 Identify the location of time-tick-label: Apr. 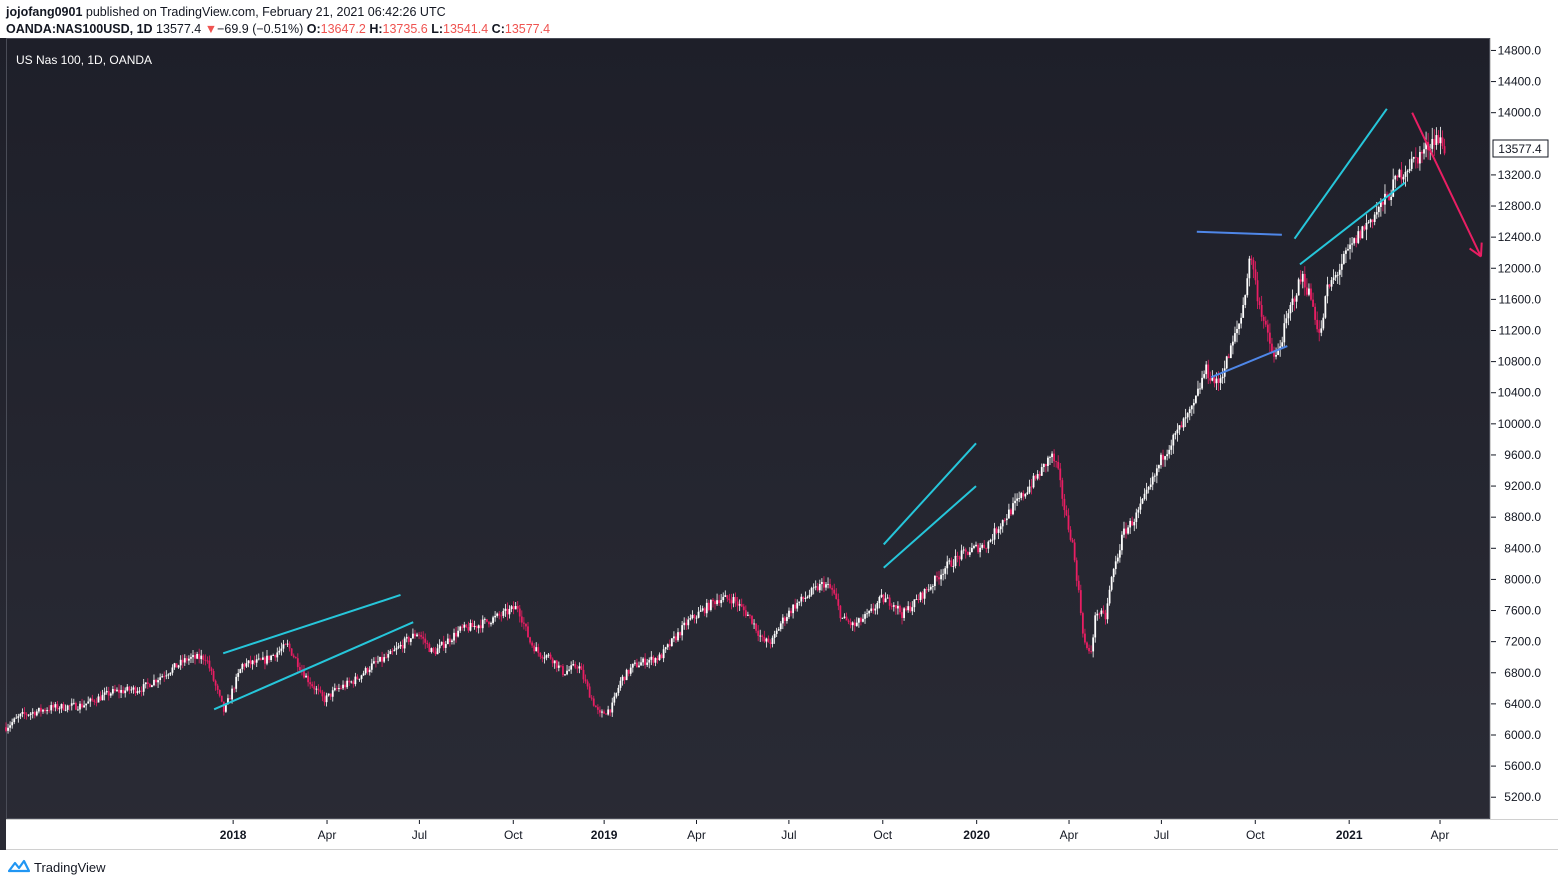
(1440, 835).